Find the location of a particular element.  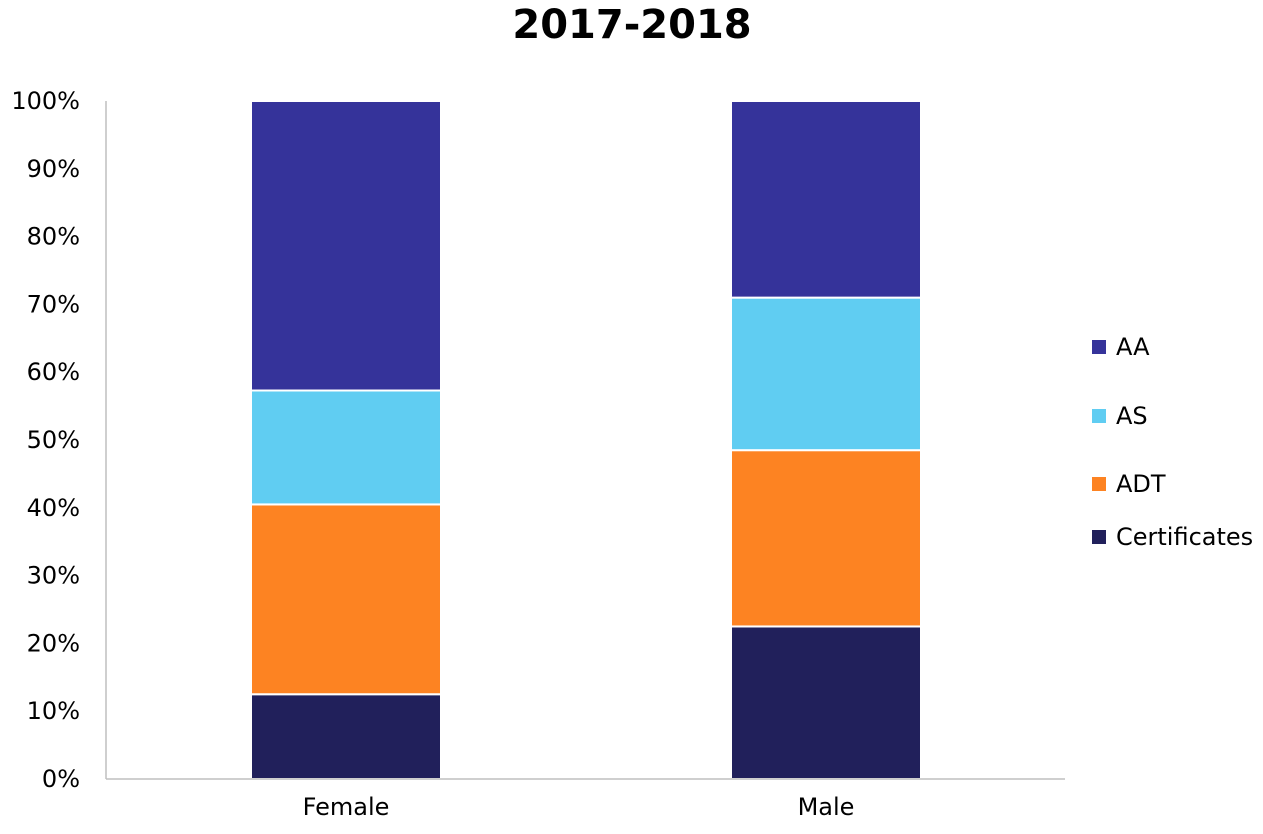

y-tick-label: 80% is located at coordinates (53, 237).